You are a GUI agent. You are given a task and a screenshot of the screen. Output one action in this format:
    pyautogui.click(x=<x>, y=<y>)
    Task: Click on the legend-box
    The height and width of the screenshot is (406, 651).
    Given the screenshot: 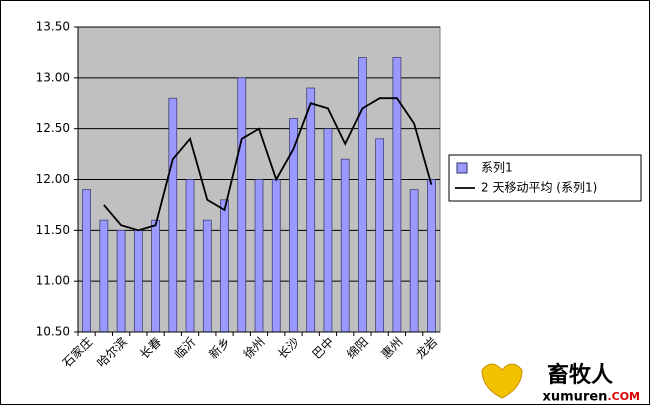 What is the action you would take?
    pyautogui.click(x=545, y=178)
    